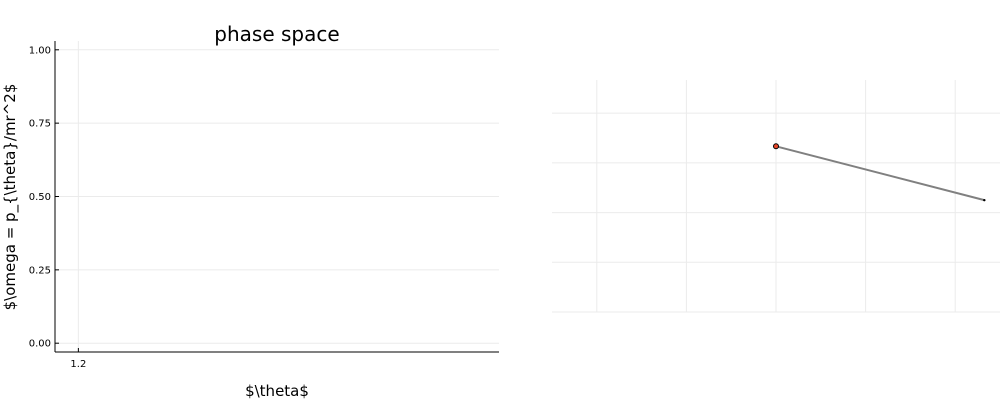 Image resolution: width=1000 pixels, height=400 pixels. What do you see at coordinates (984, 200) in the screenshot?
I see `pendulum-bob` at bounding box center [984, 200].